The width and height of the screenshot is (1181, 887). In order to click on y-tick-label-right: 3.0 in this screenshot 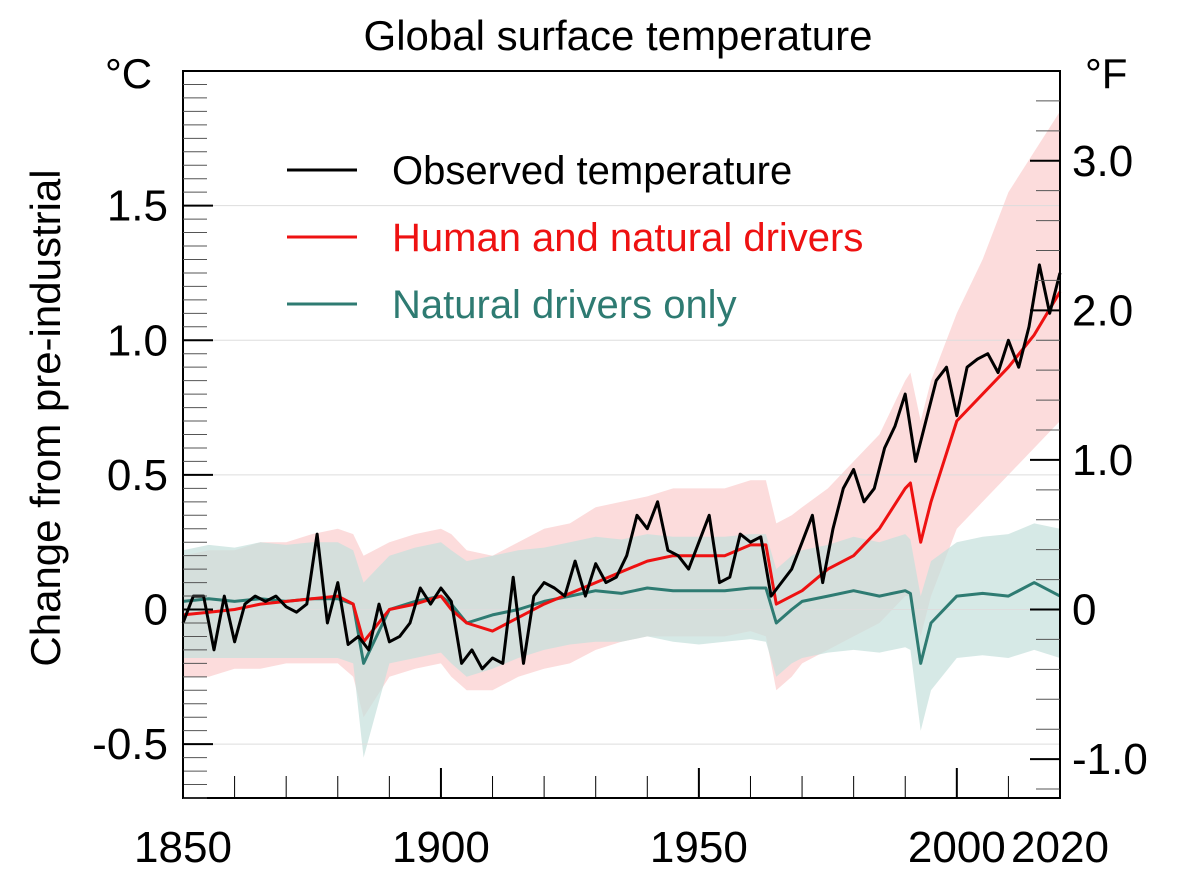, I will do `click(1102, 161)`.